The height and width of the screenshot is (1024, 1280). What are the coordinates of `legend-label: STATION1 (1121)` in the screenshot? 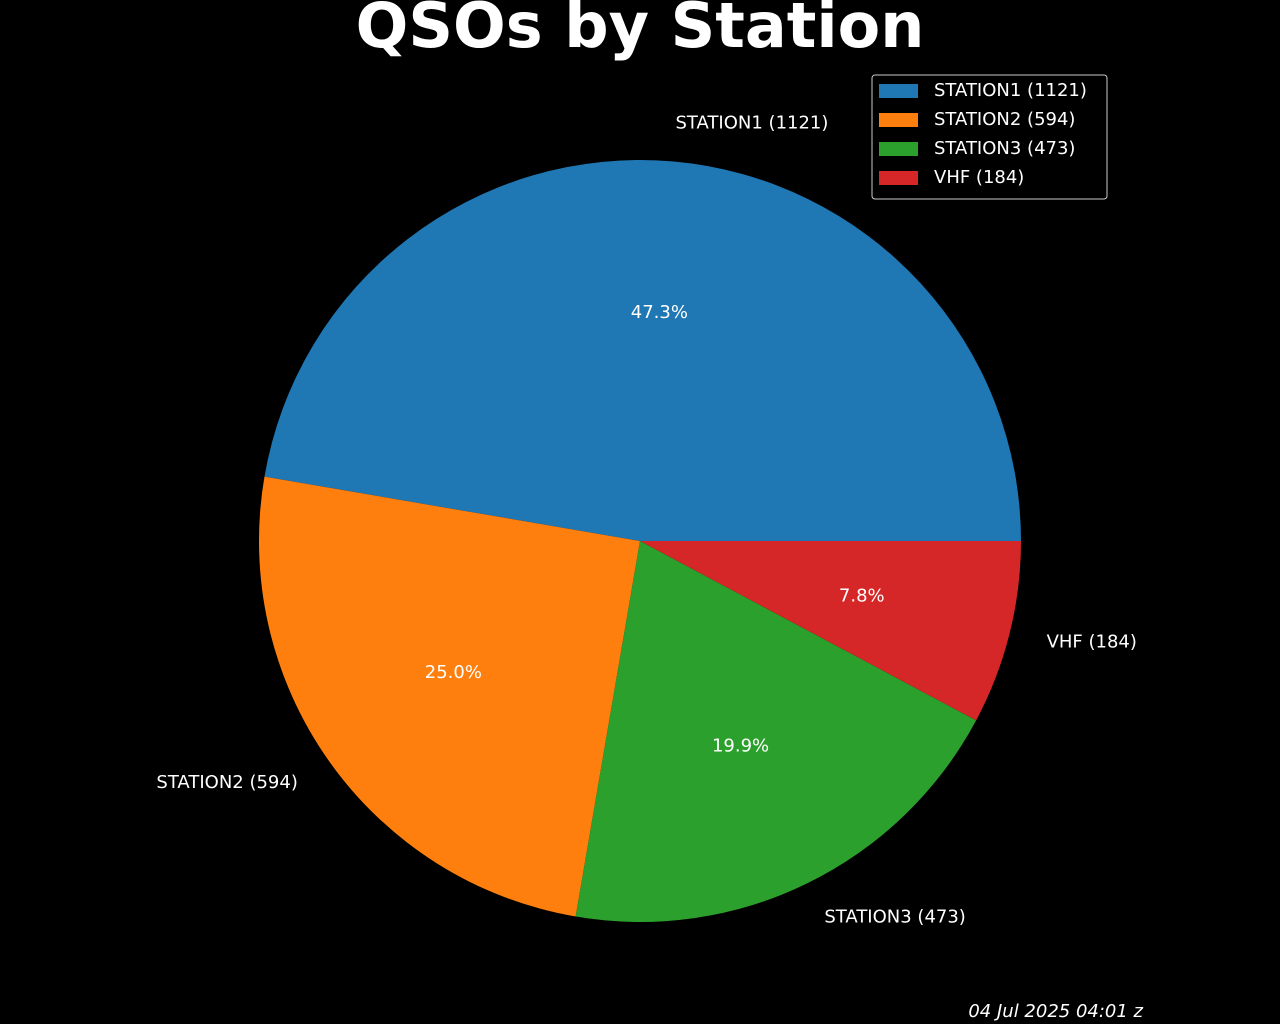 It's located at (1010, 90).